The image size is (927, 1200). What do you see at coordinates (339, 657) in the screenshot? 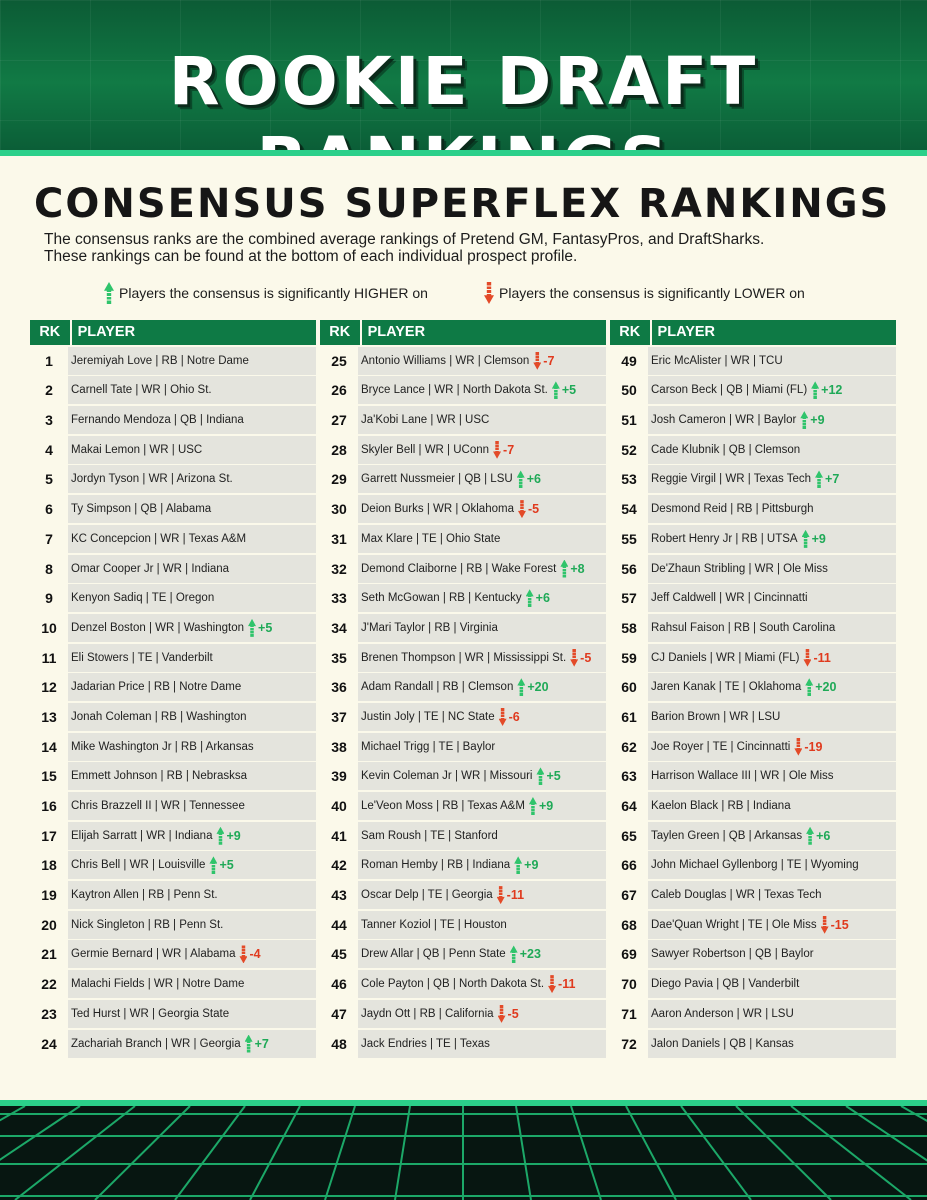
I see `rank-number: 35` at bounding box center [339, 657].